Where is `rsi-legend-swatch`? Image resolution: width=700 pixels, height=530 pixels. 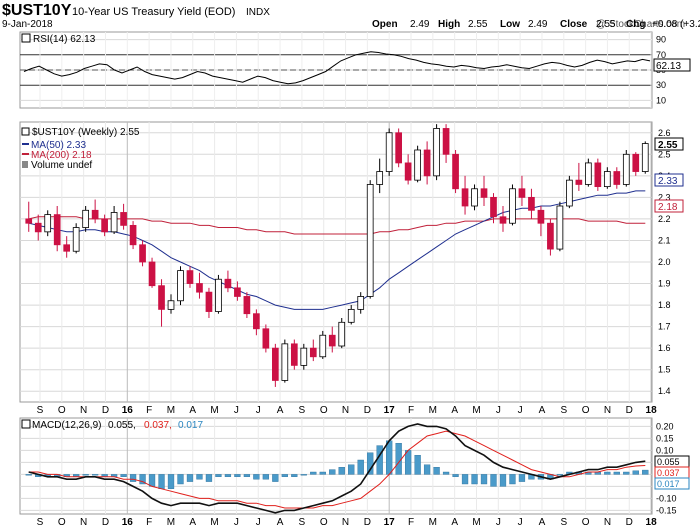 rsi-legend-swatch is located at coordinates (26, 38).